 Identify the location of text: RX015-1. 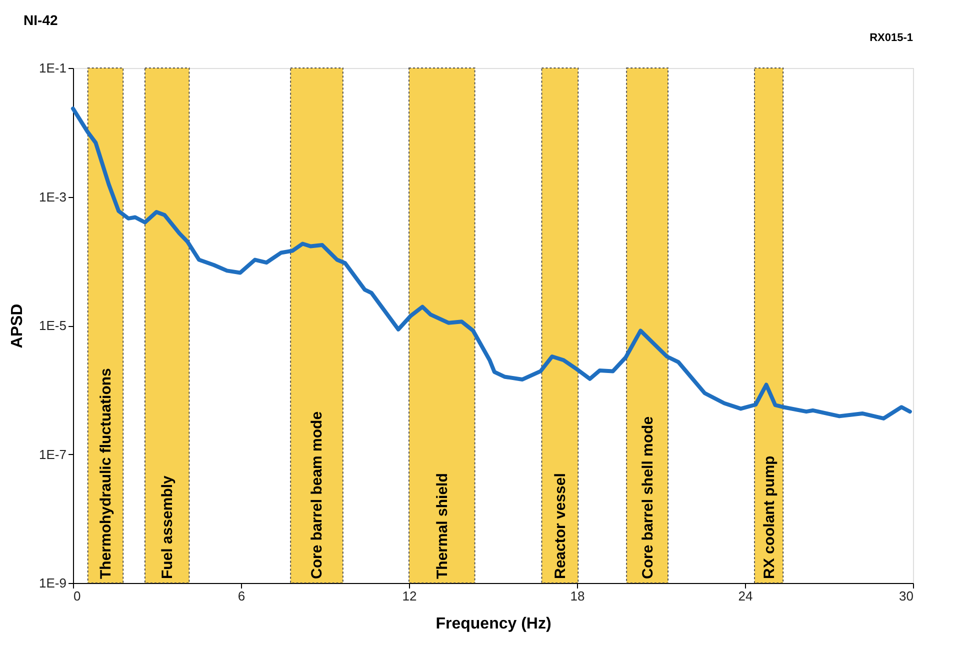
(891, 38).